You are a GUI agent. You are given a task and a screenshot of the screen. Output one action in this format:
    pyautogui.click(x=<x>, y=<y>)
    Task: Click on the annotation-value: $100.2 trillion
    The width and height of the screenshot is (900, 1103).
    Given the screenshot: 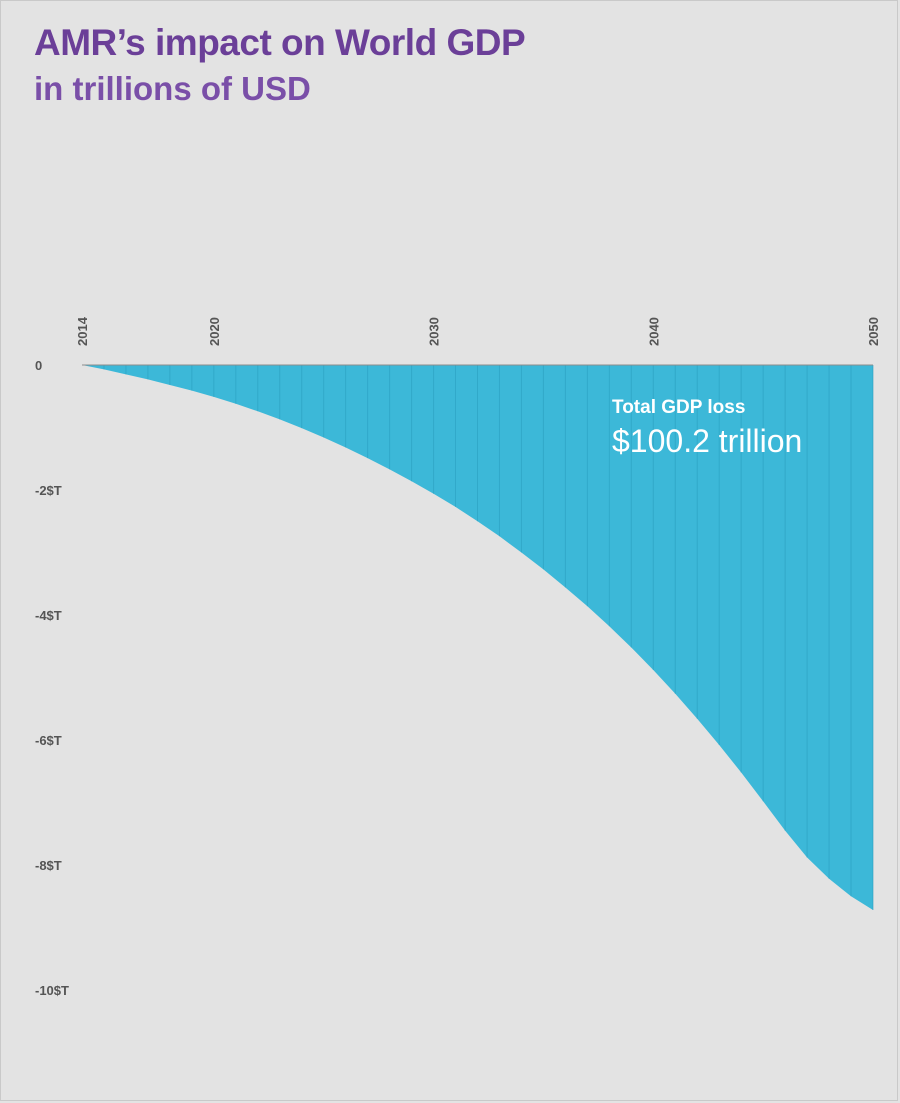 What is the action you would take?
    pyautogui.click(x=707, y=441)
    